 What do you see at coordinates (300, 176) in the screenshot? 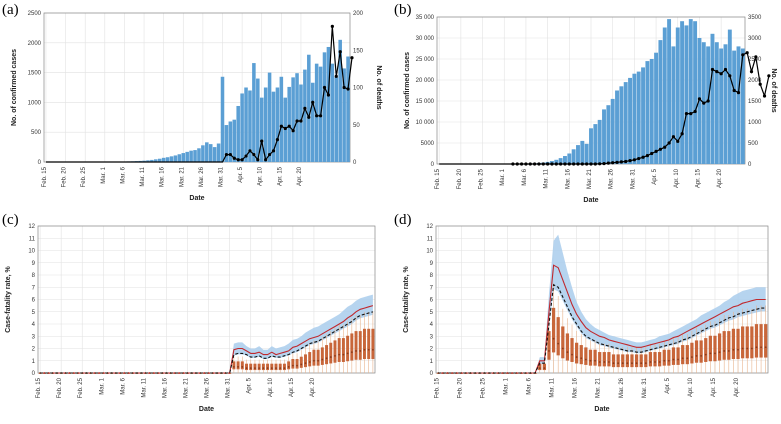
I see `x-tick-label: Apr. 20` at bounding box center [300, 176].